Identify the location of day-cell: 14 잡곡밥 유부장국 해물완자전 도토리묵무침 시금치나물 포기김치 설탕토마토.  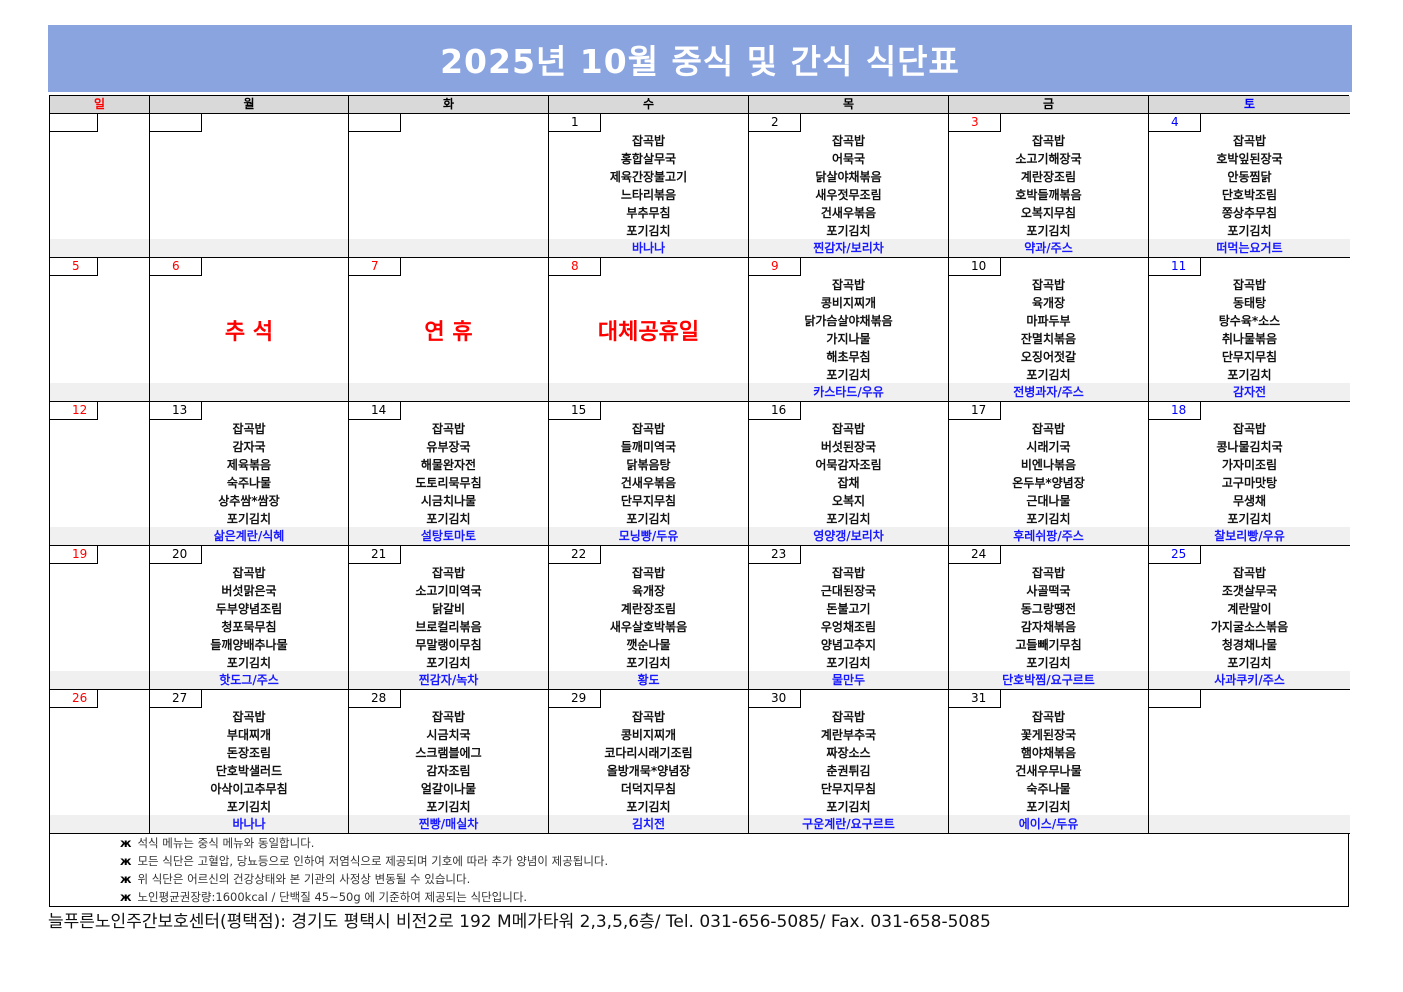
(449, 474).